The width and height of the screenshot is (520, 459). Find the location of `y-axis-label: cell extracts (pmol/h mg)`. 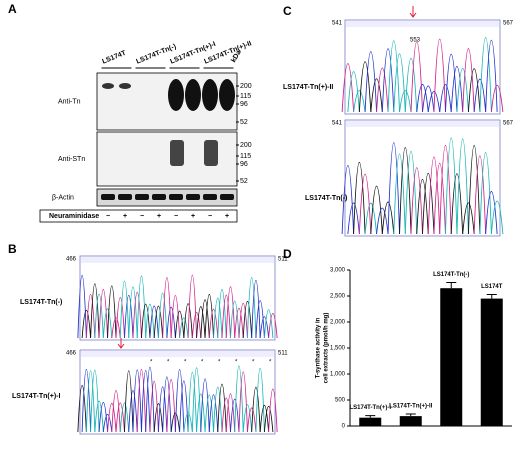

y-axis-label: cell extracts (pmol/h mg) is located at coordinates (327, 348).